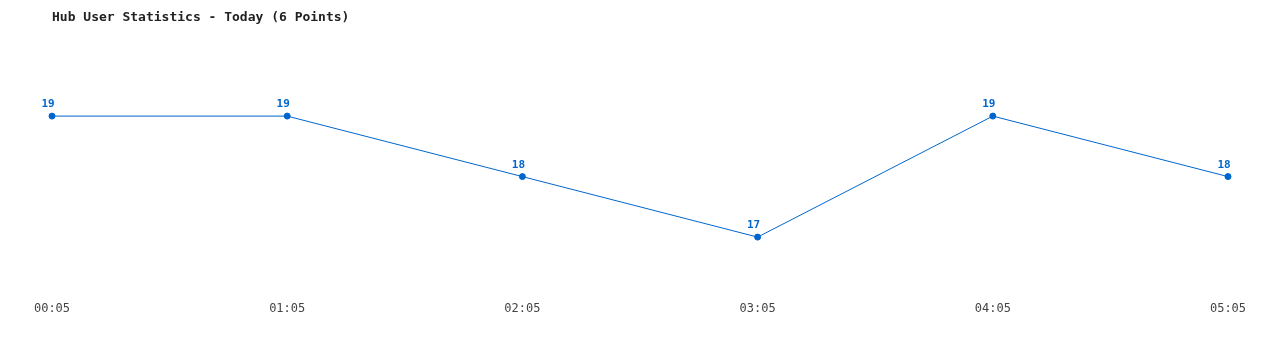 This screenshot has width=1280, height=350. What do you see at coordinates (52, 307) in the screenshot?
I see `x-tick-label: 00:05` at bounding box center [52, 307].